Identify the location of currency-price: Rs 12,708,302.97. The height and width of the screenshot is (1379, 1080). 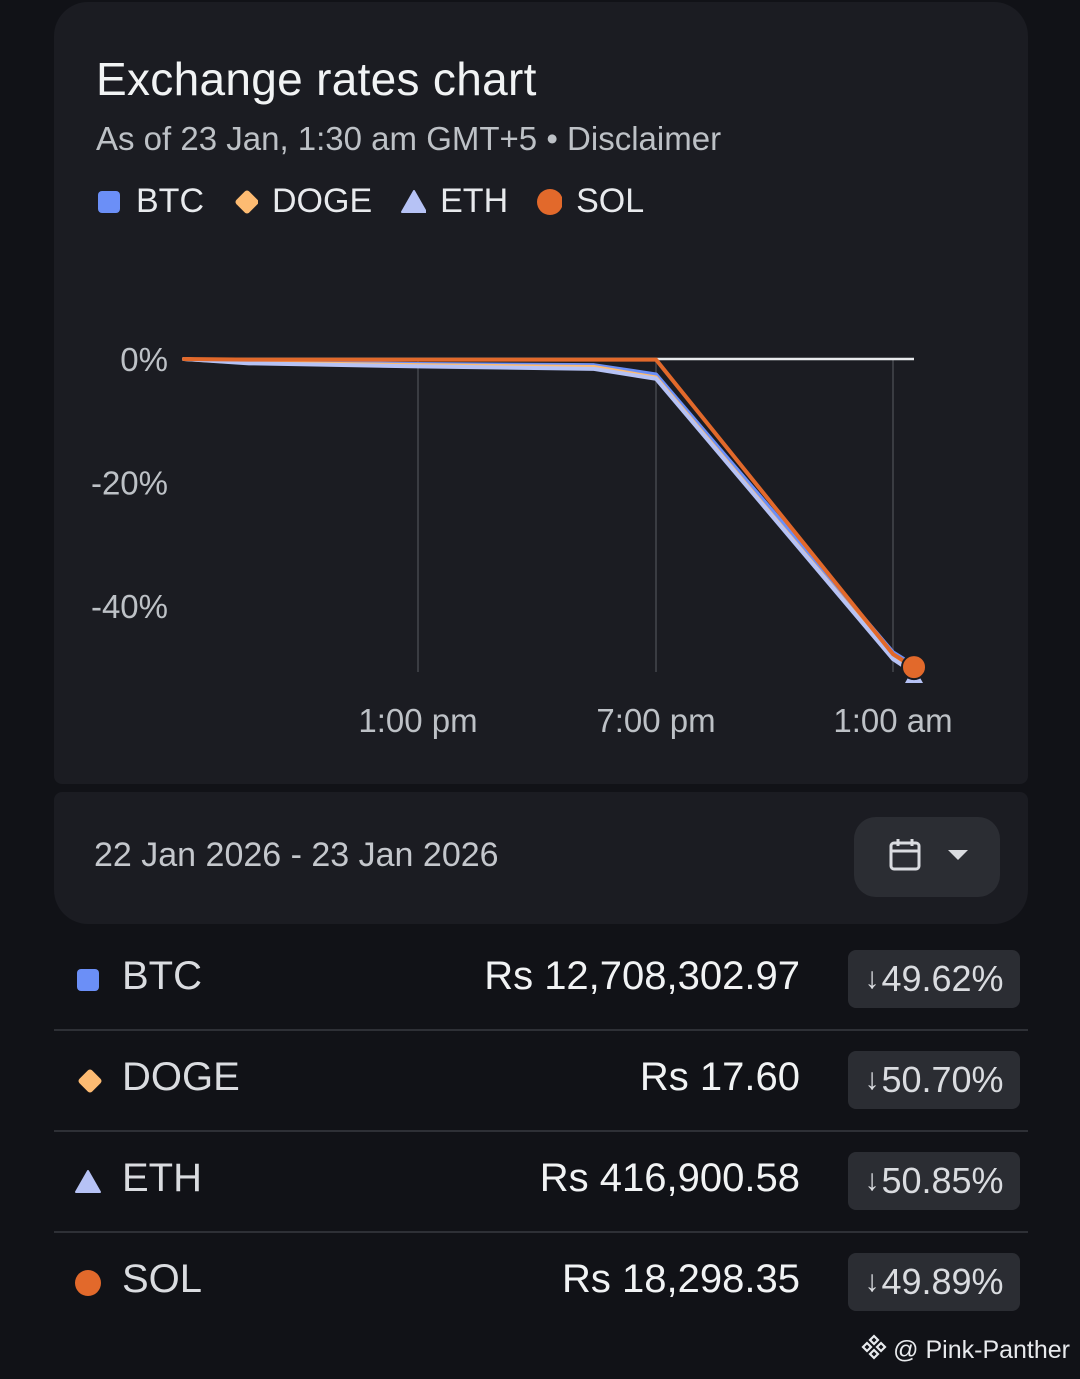
(642, 976).